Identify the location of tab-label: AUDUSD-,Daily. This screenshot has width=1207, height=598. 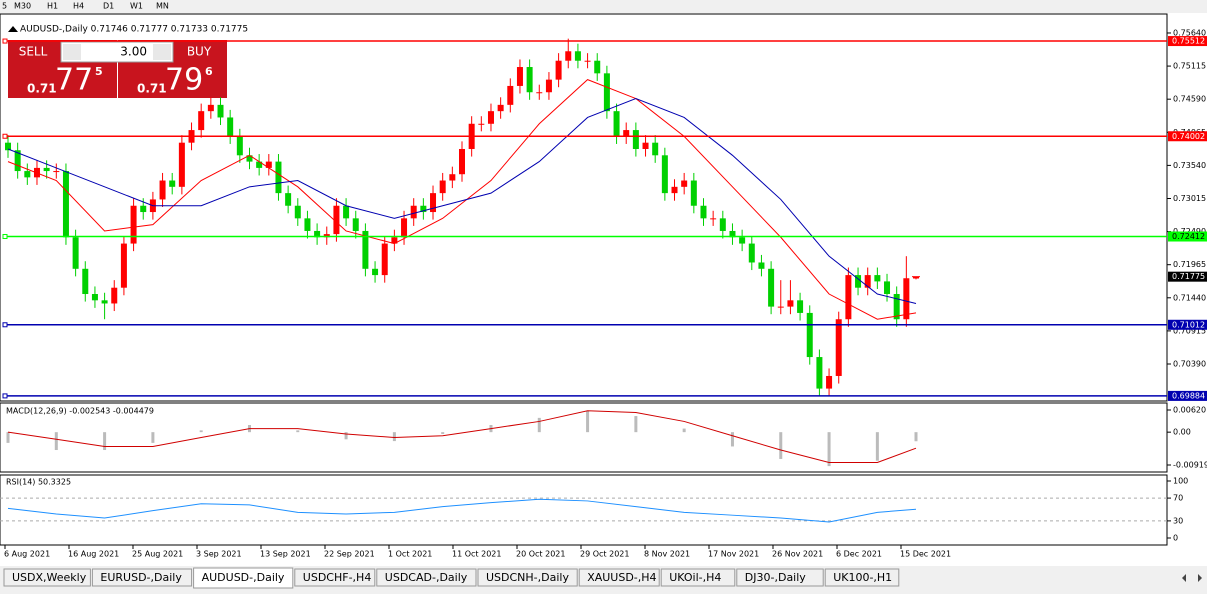
(243, 577).